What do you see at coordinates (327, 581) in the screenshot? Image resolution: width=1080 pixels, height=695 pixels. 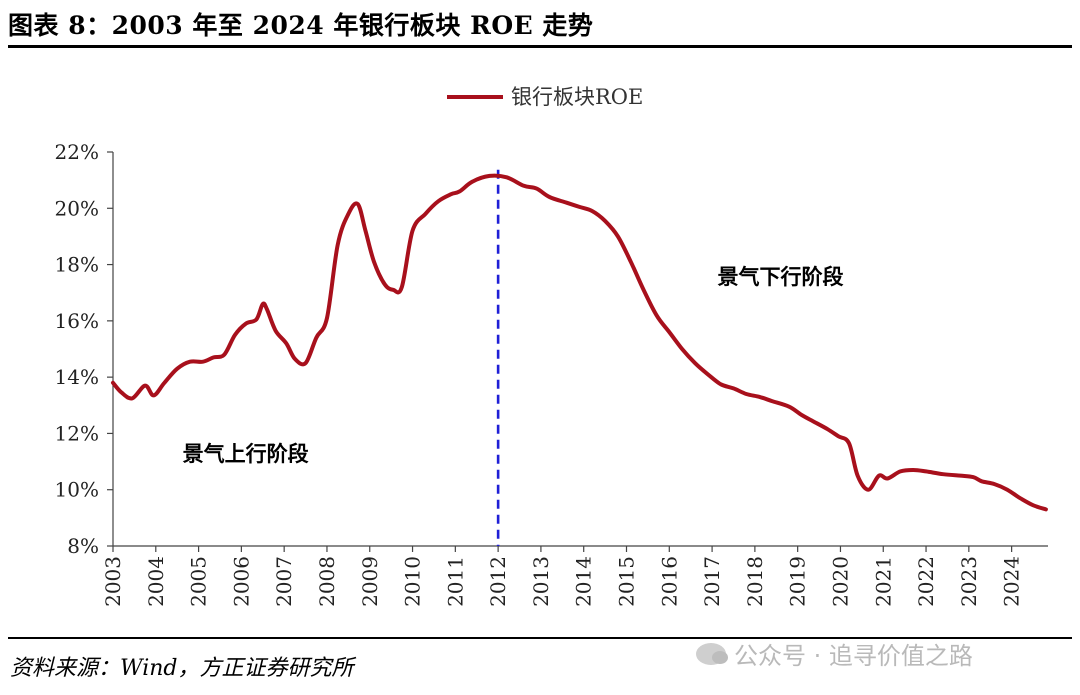 I see `x-tick-label: 2008` at bounding box center [327, 581].